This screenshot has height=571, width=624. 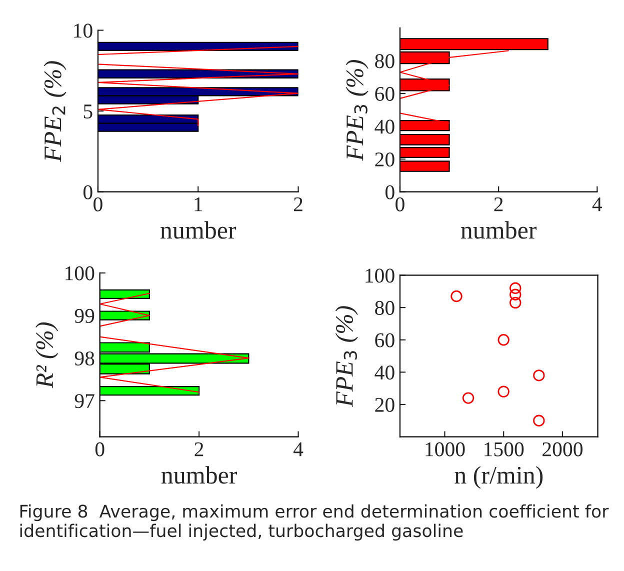 What do you see at coordinates (88, 111) in the screenshot?
I see `y-tick-label: 5` at bounding box center [88, 111].